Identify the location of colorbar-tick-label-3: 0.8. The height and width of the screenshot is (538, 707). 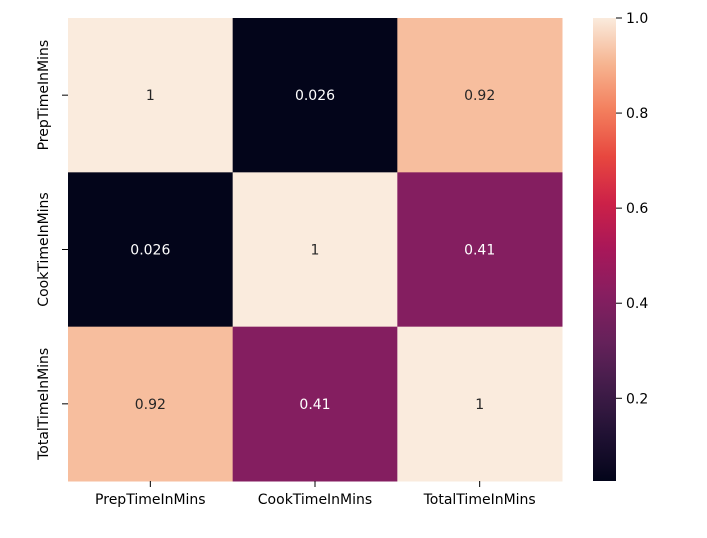
(637, 114).